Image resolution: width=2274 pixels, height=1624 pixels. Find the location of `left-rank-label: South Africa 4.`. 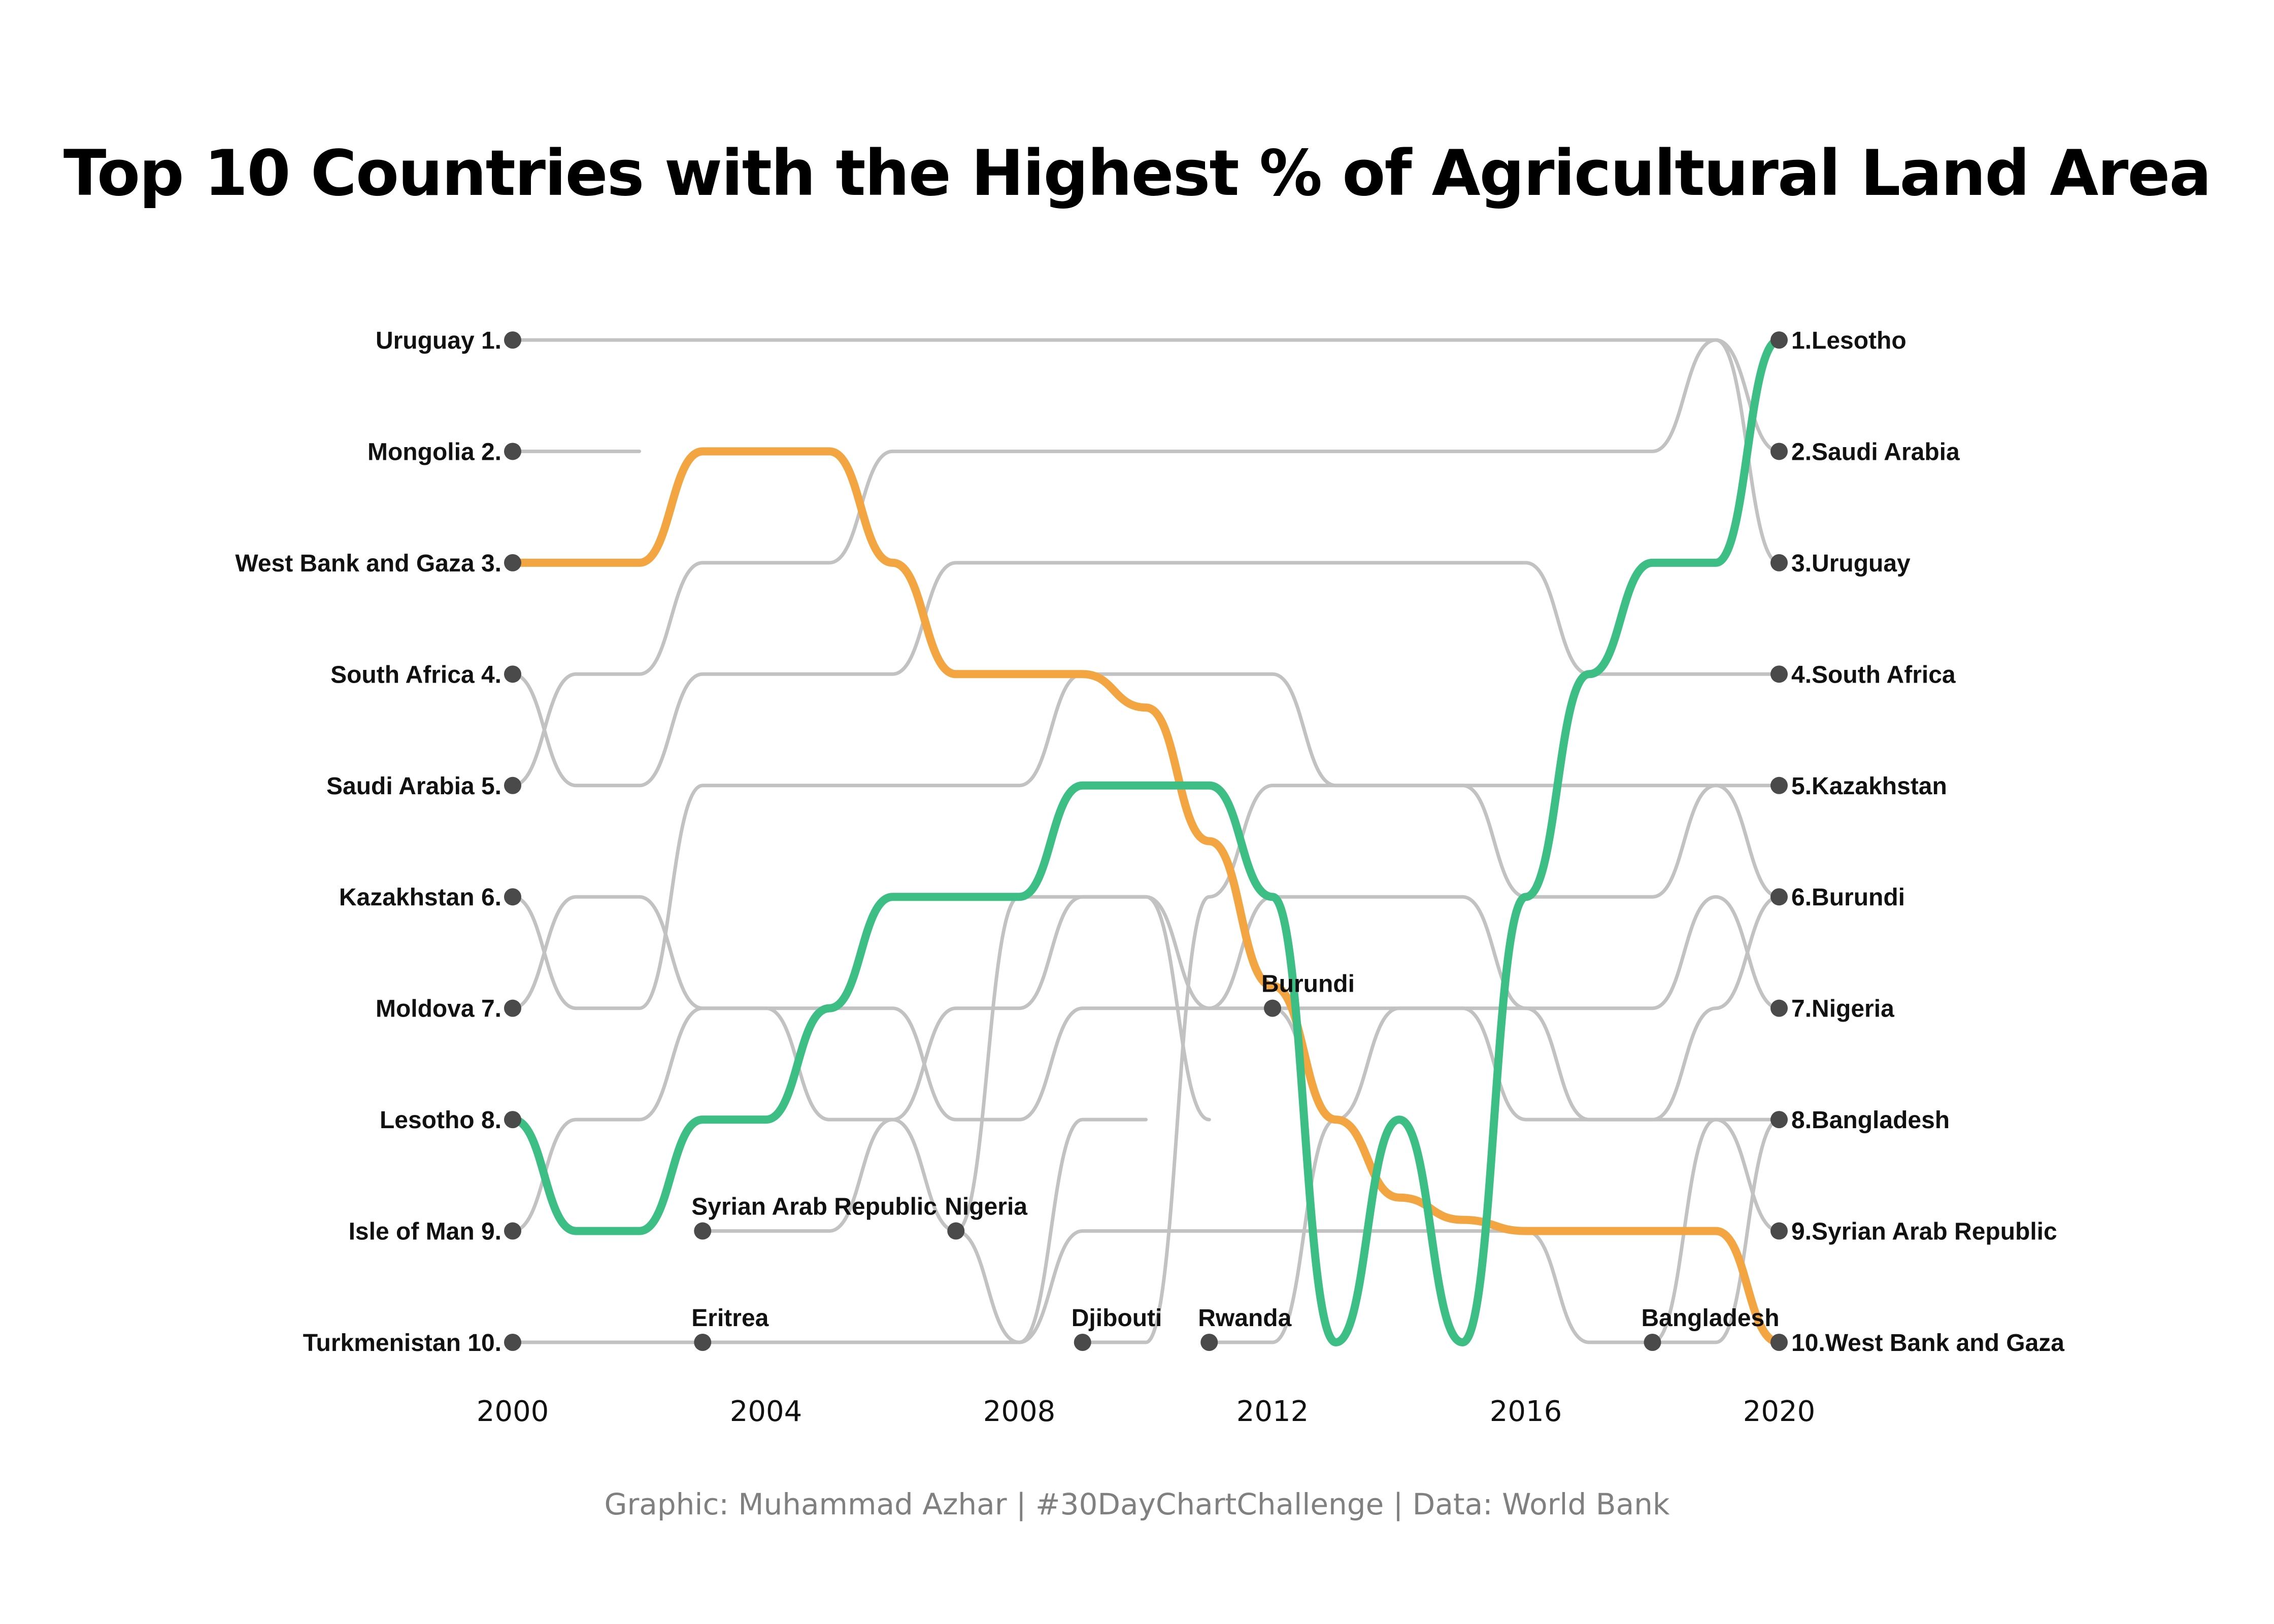

left-rank-label: South Africa 4. is located at coordinates (415, 674).